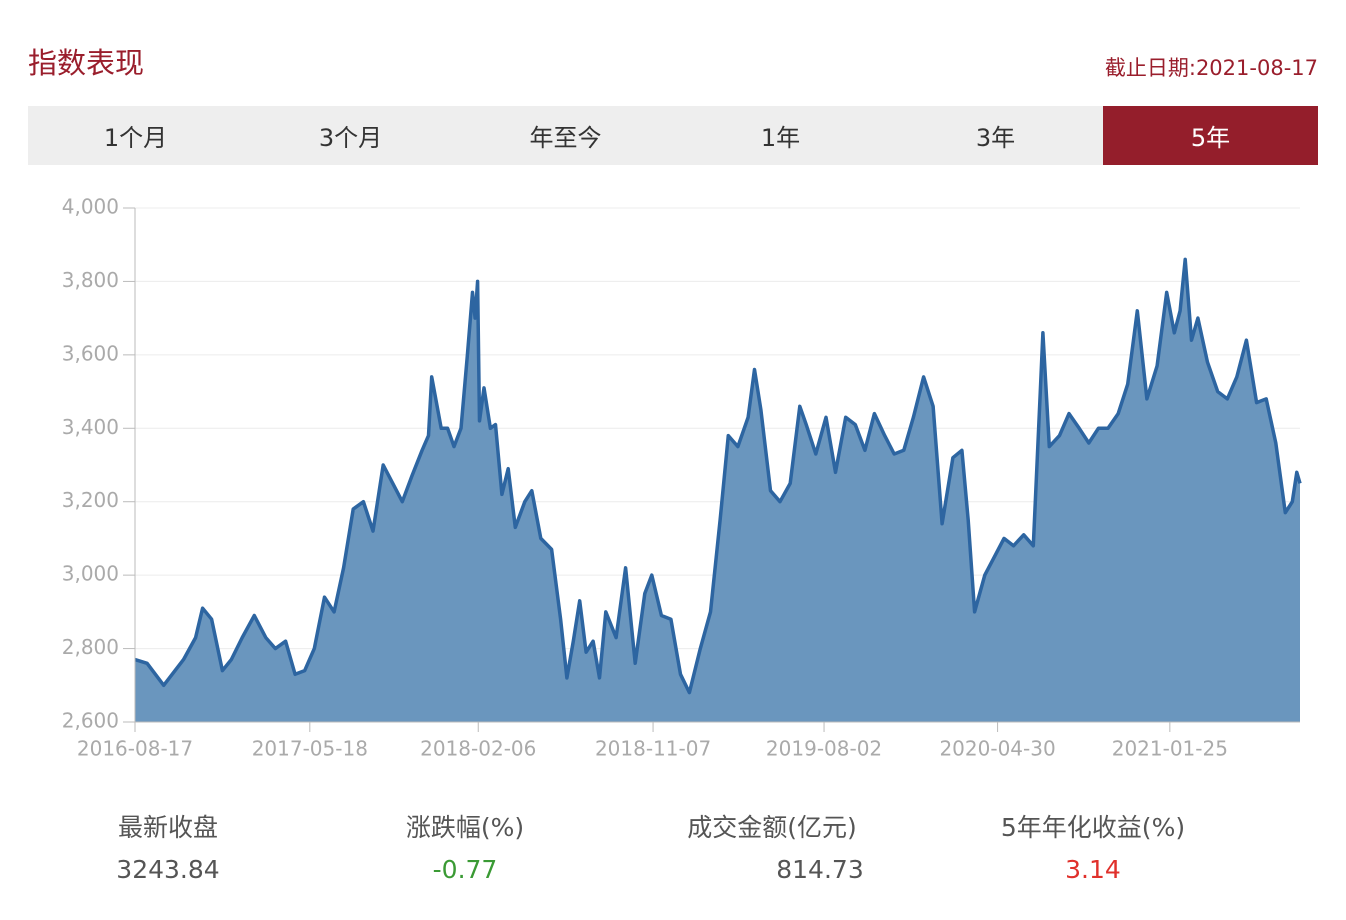 Image resolution: width=1346 pixels, height=920 pixels. Describe the element at coordinates (86, 63) in the screenshot. I see `page-title: 指数表现` at that location.